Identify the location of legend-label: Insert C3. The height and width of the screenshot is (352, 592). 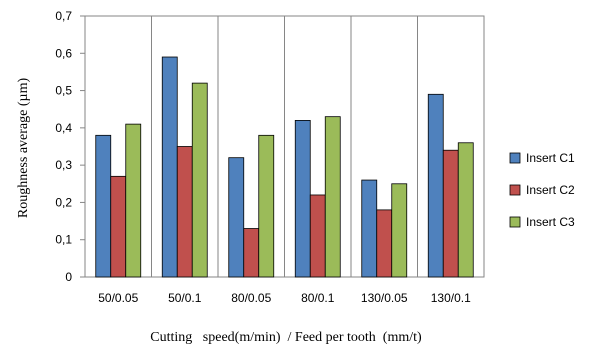
(550, 222).